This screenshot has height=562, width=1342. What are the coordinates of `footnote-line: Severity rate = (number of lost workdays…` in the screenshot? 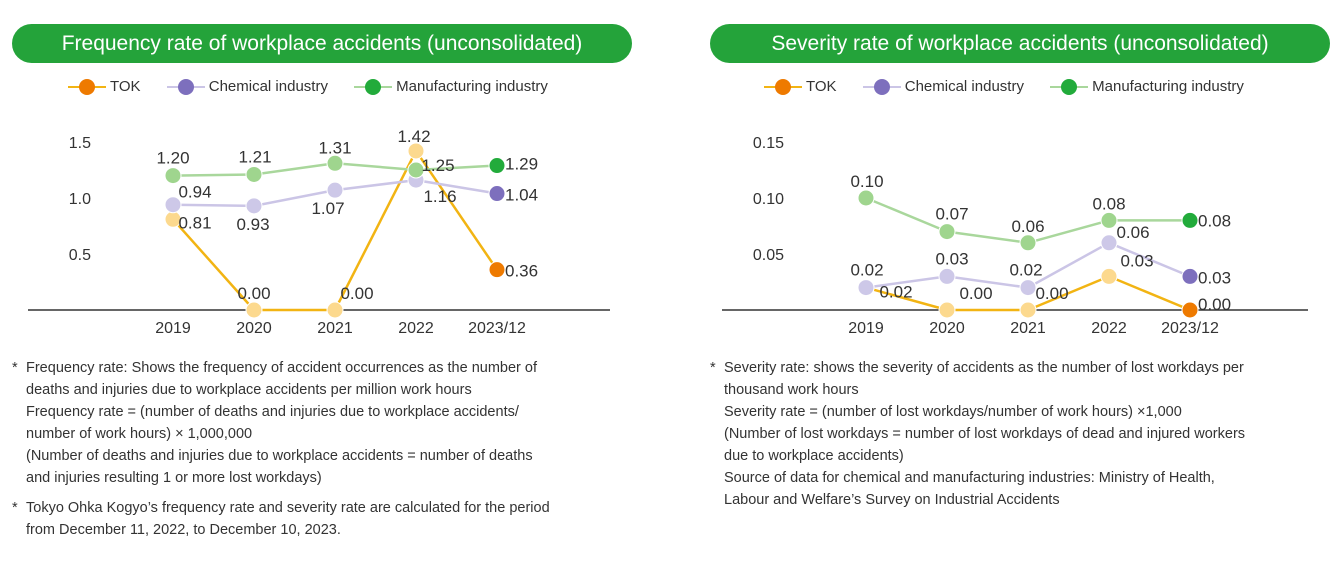 It's located at (953, 412).